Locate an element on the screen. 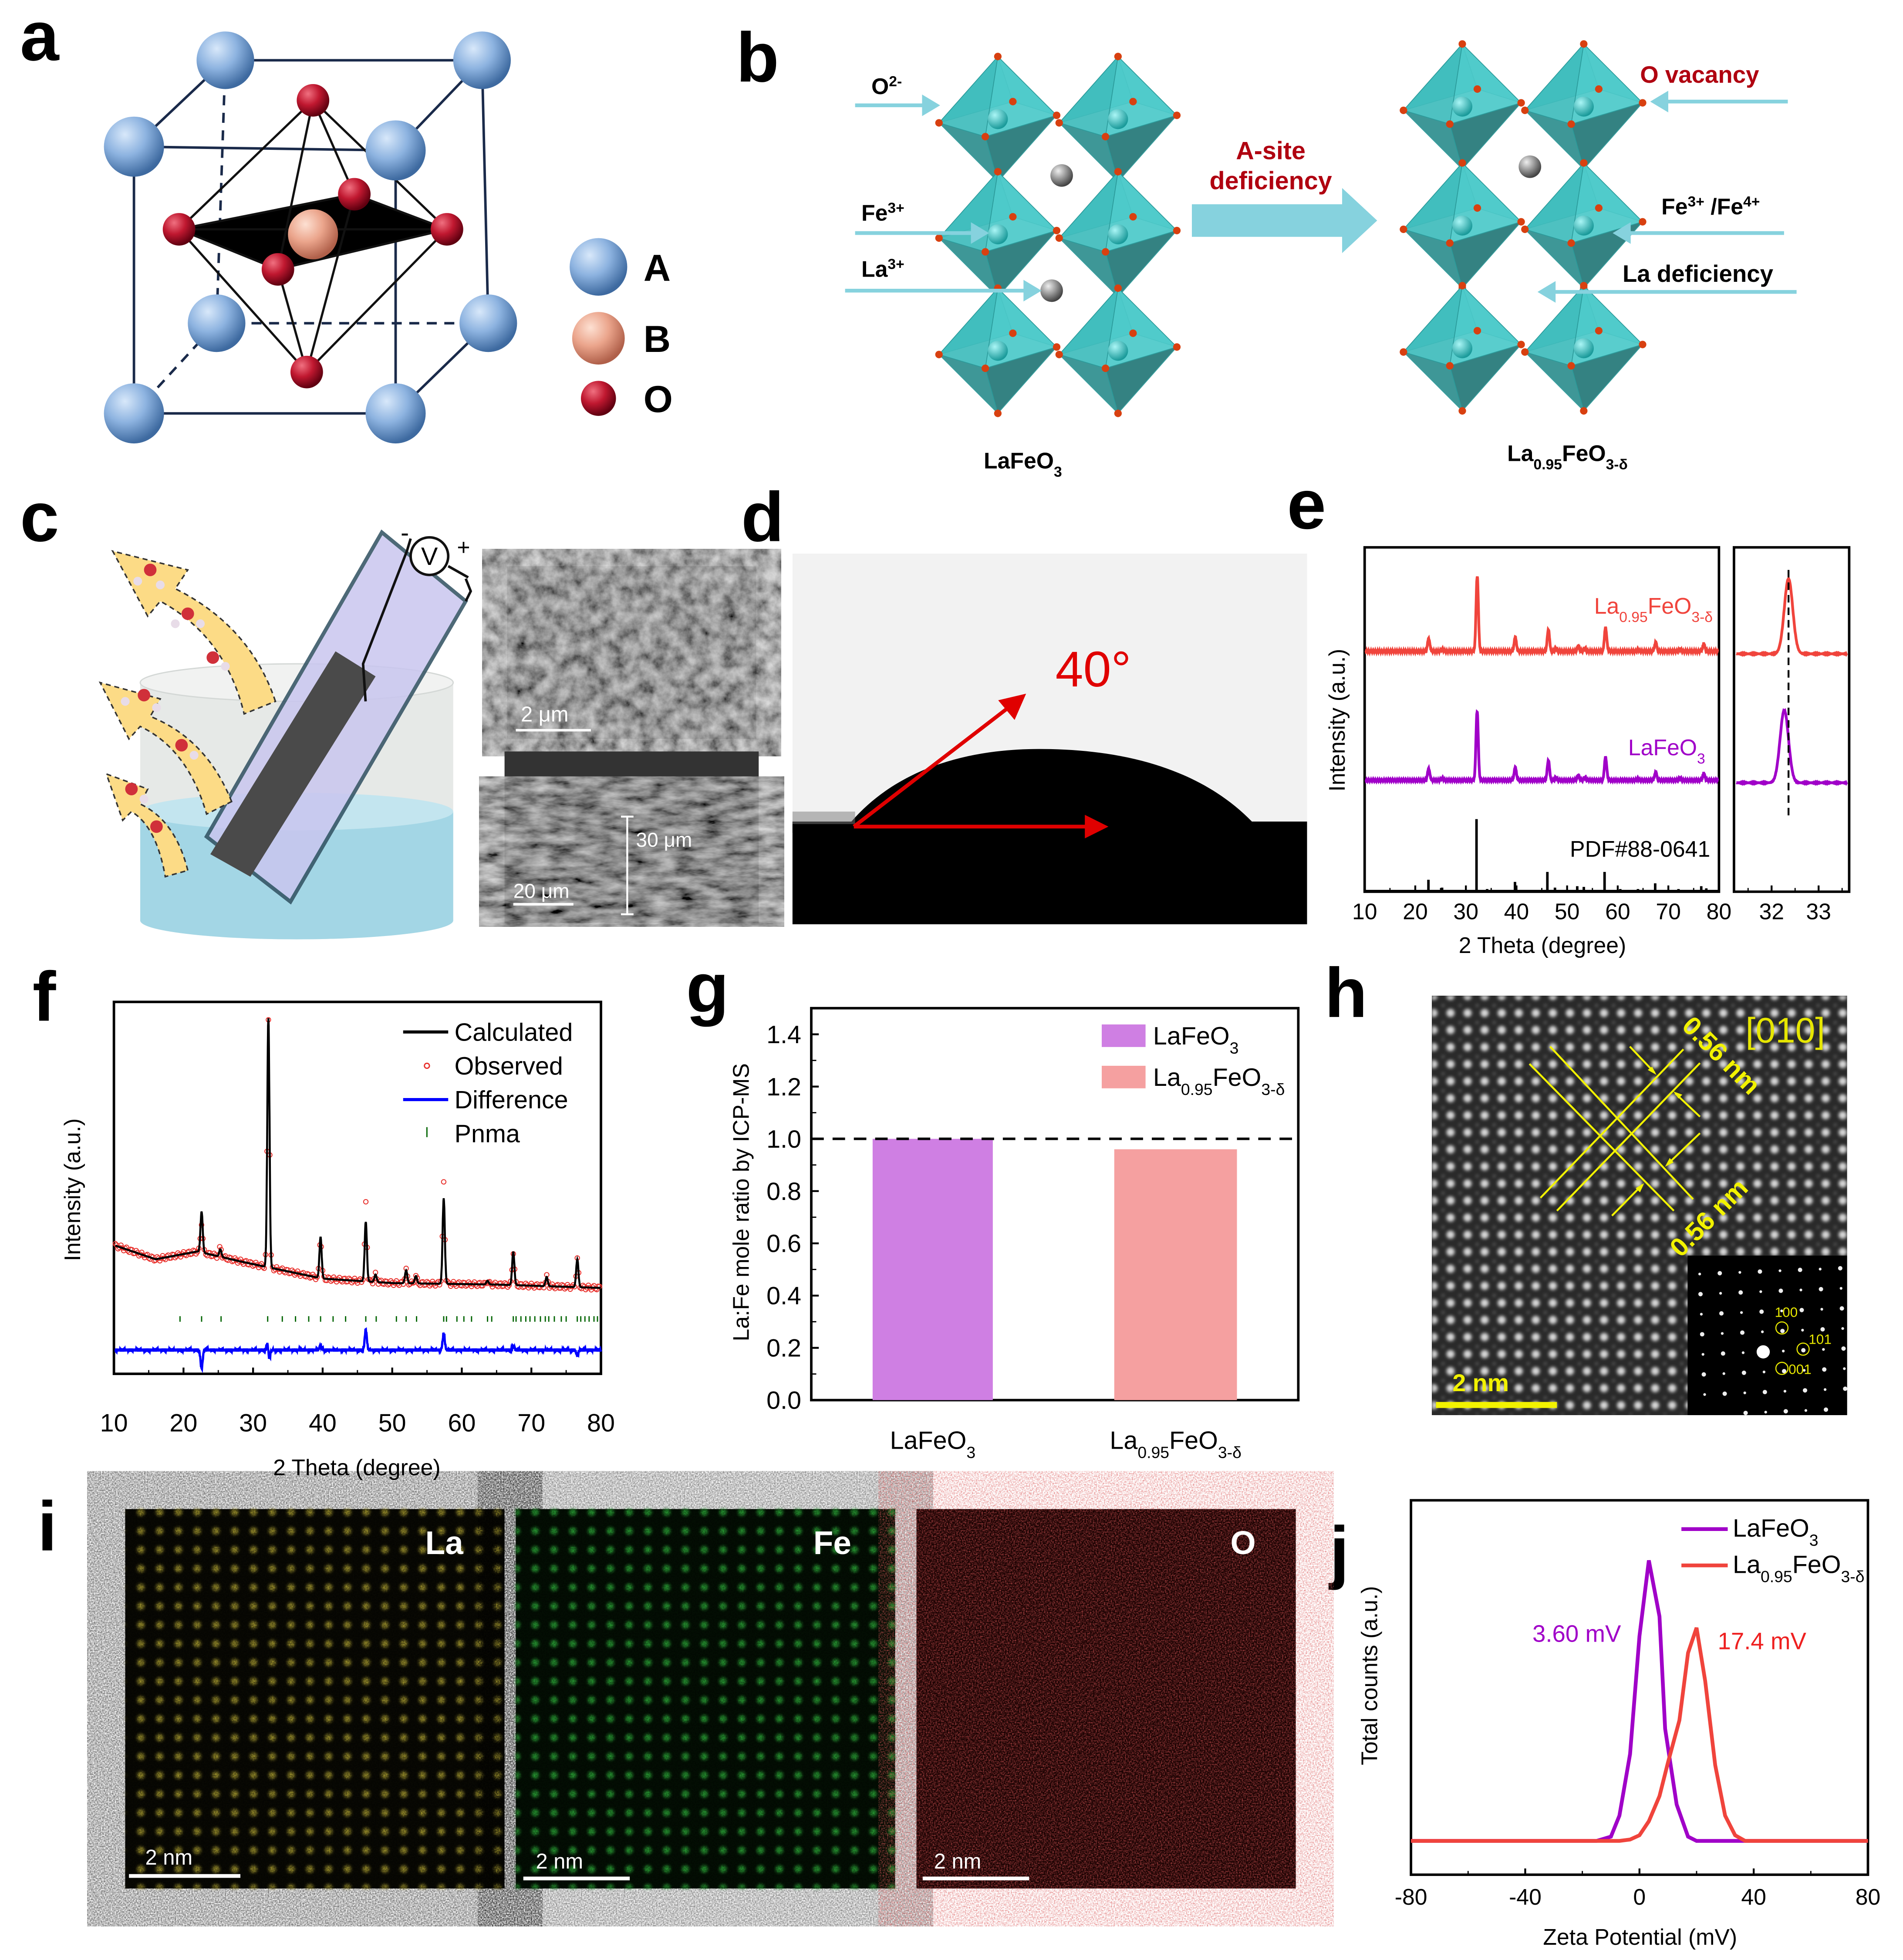  thickness-label: 30 μm is located at coordinates (664, 839).